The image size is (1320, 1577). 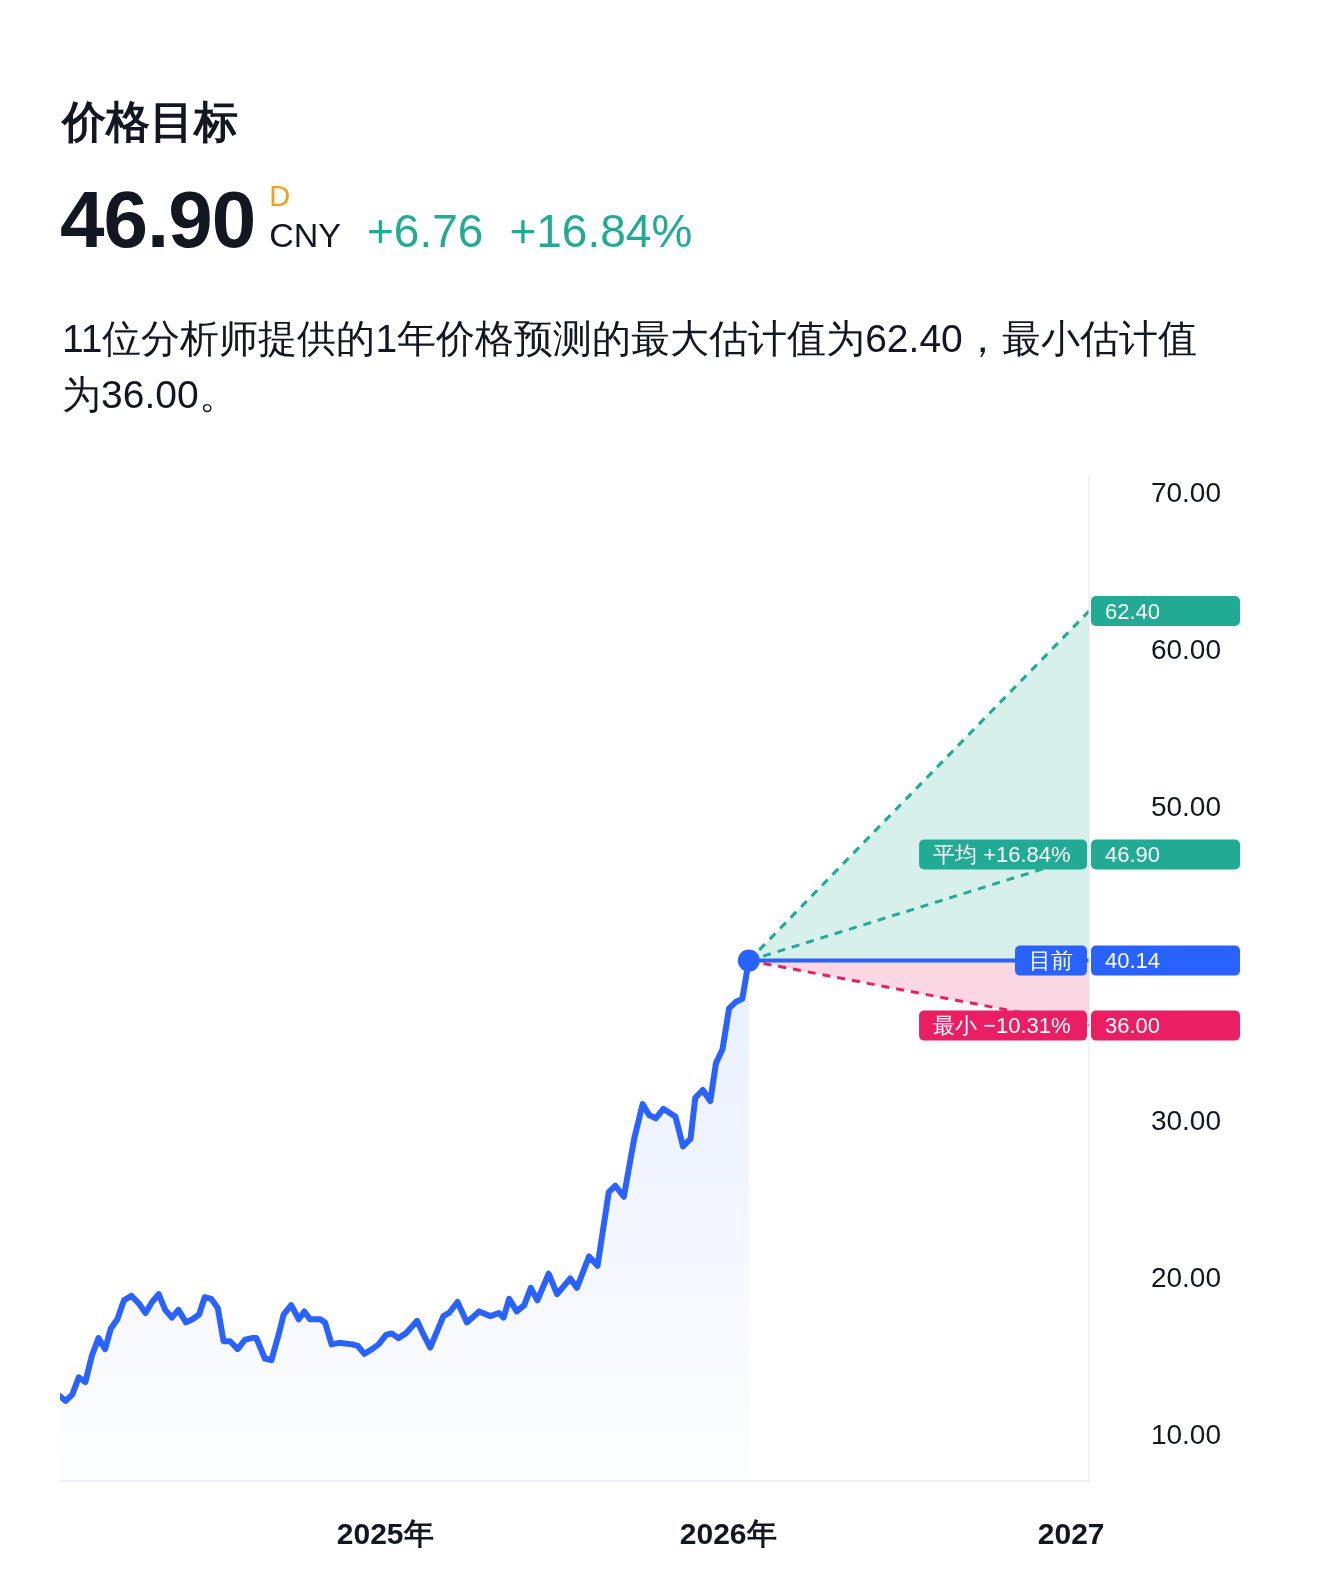 I want to click on series-label: 最小 −10.31%, so click(x=1002, y=1026).